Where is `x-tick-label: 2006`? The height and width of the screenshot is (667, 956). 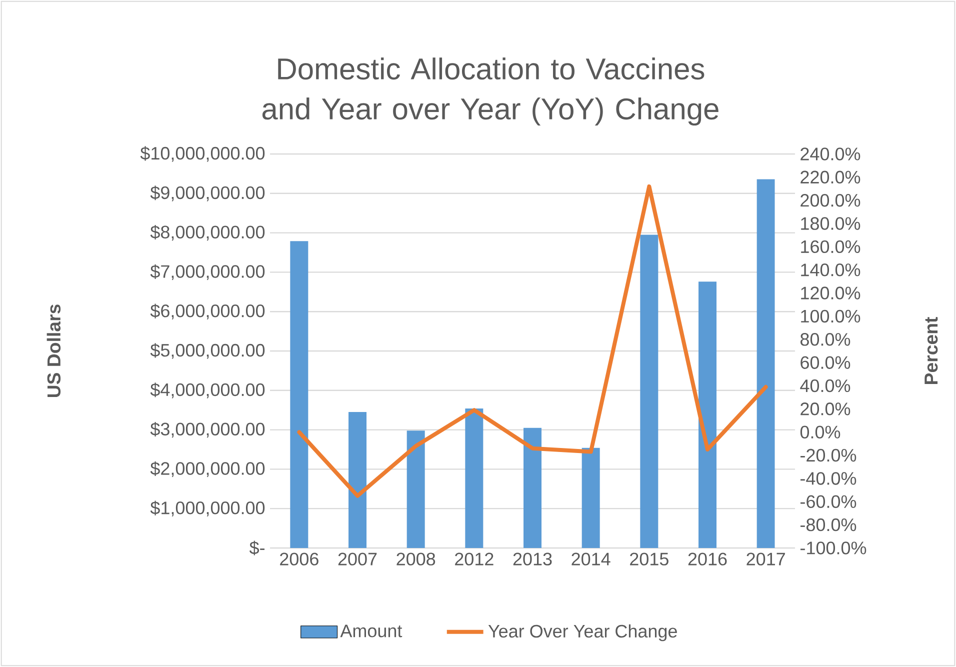 x-tick-label: 2006 is located at coordinates (299, 559).